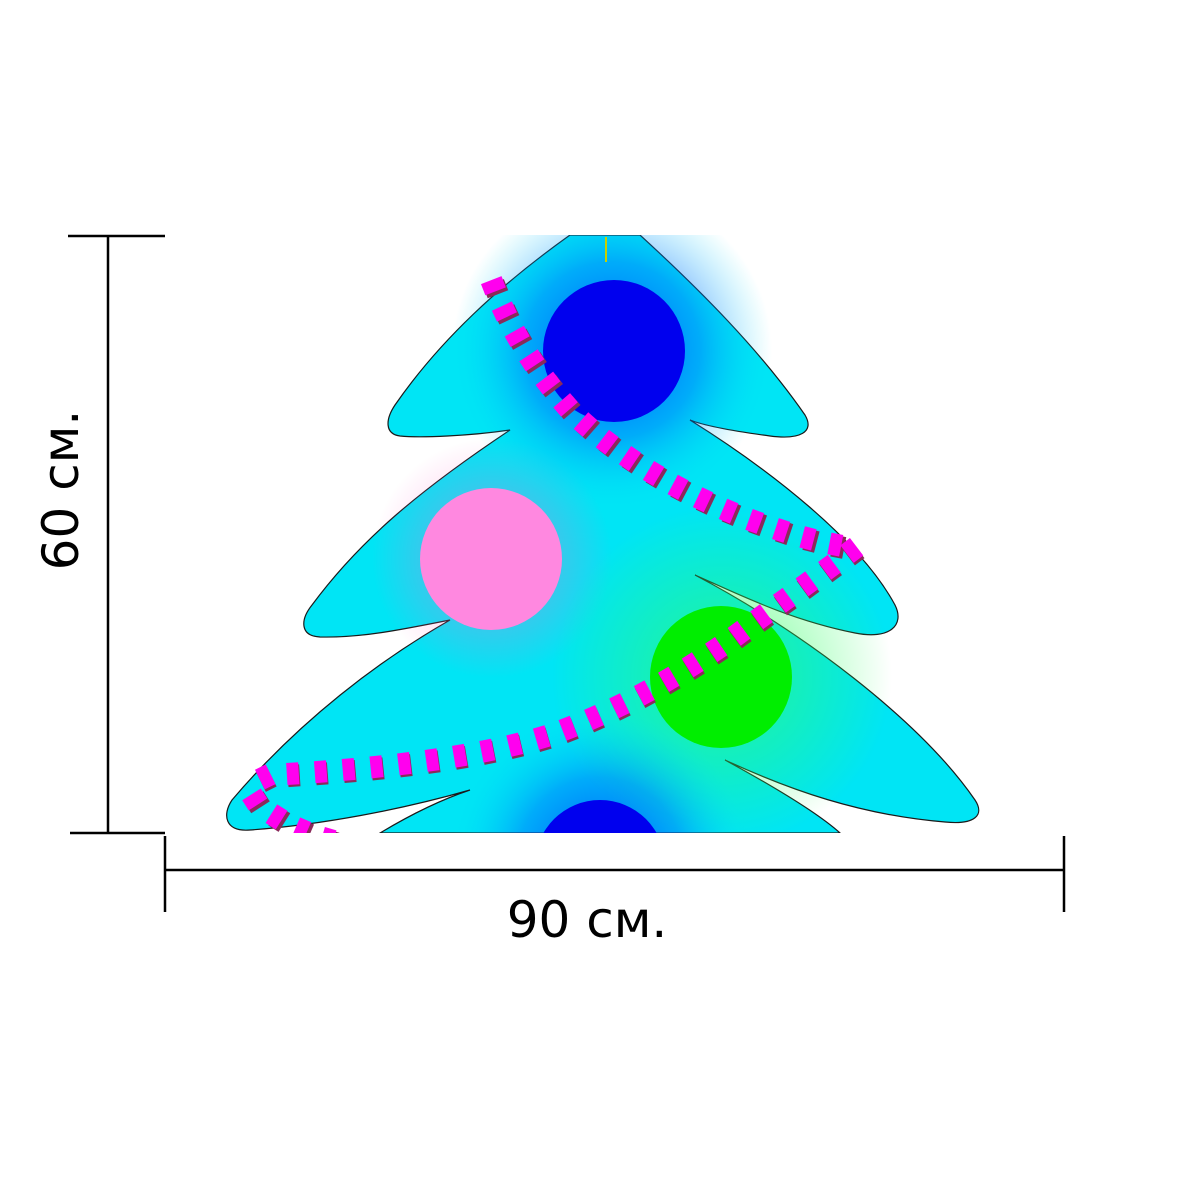 The width and height of the screenshot is (1200, 1200). I want to click on width-label: 90 см., so click(587, 920).